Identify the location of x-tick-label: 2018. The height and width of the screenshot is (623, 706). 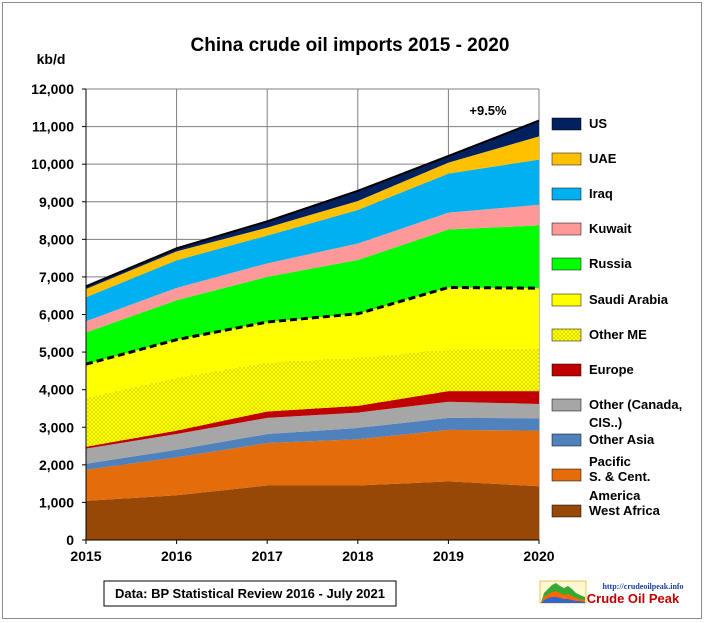
(357, 556).